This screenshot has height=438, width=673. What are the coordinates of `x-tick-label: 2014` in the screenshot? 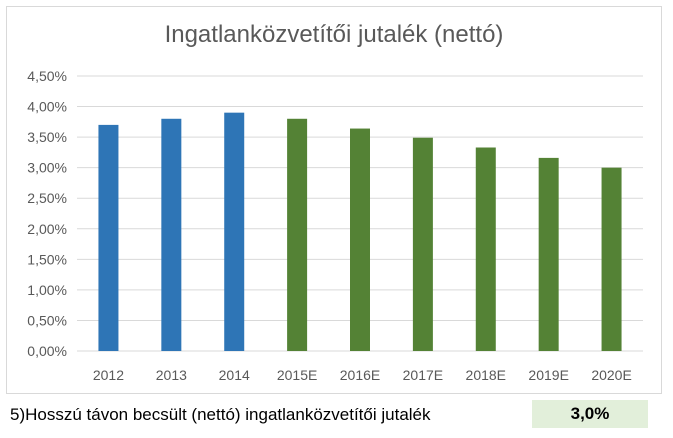 It's located at (234, 375).